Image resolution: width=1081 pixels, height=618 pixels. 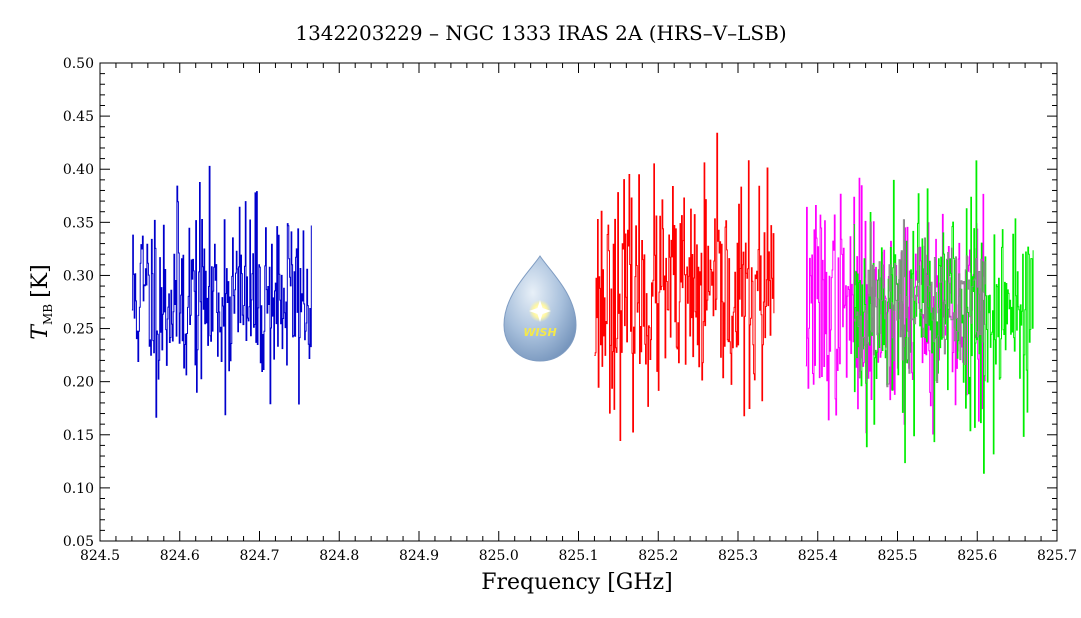 I want to click on x-axis-label: Frequency [GHz], so click(x=577, y=582).